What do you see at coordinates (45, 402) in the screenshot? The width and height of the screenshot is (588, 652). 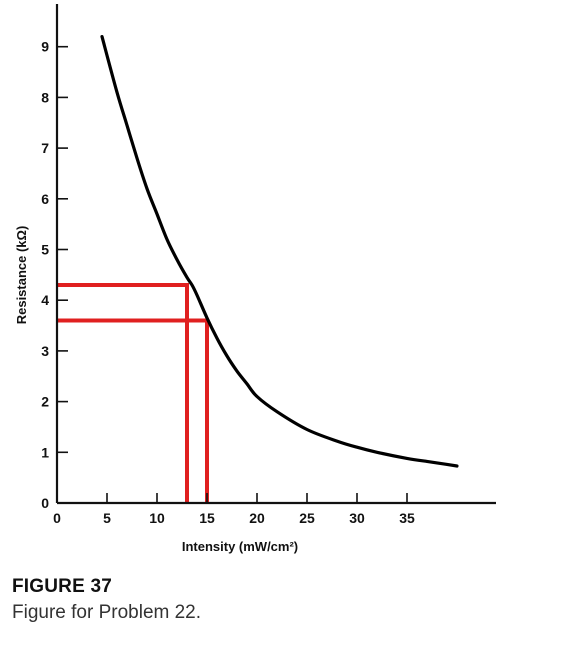 I see `y-tick-label: 2` at bounding box center [45, 402].